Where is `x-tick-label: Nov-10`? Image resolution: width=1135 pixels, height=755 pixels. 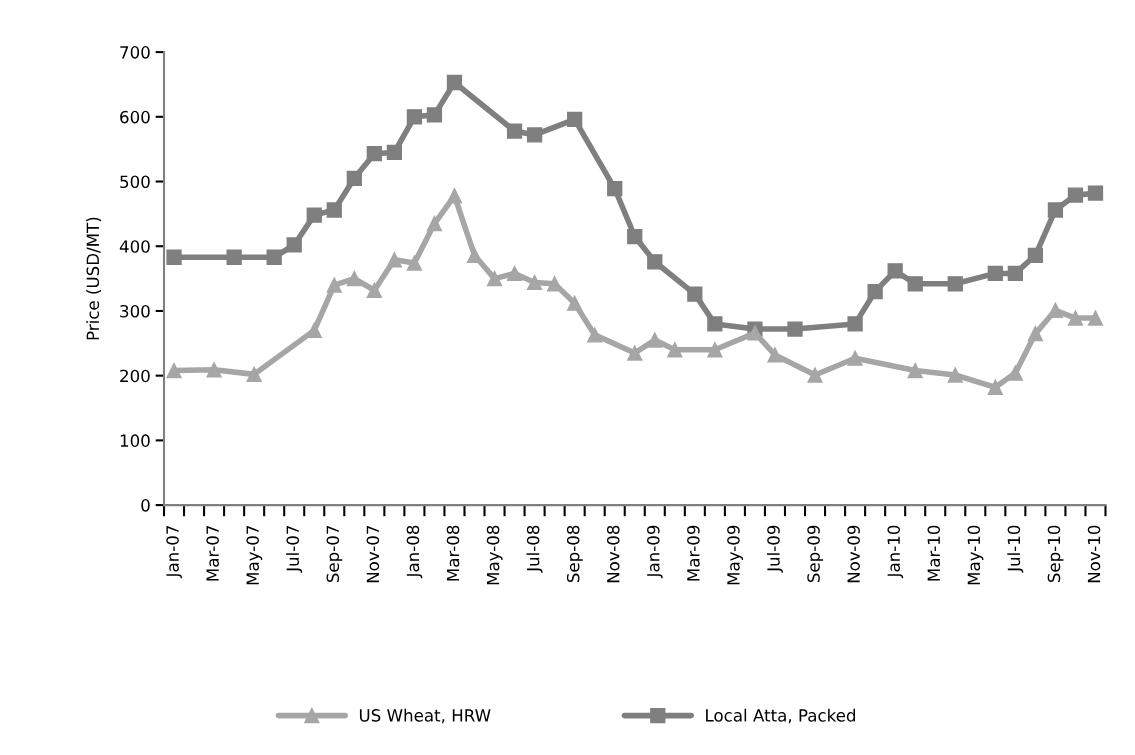
x-tick-label: Nov-10 is located at coordinates (1094, 554).